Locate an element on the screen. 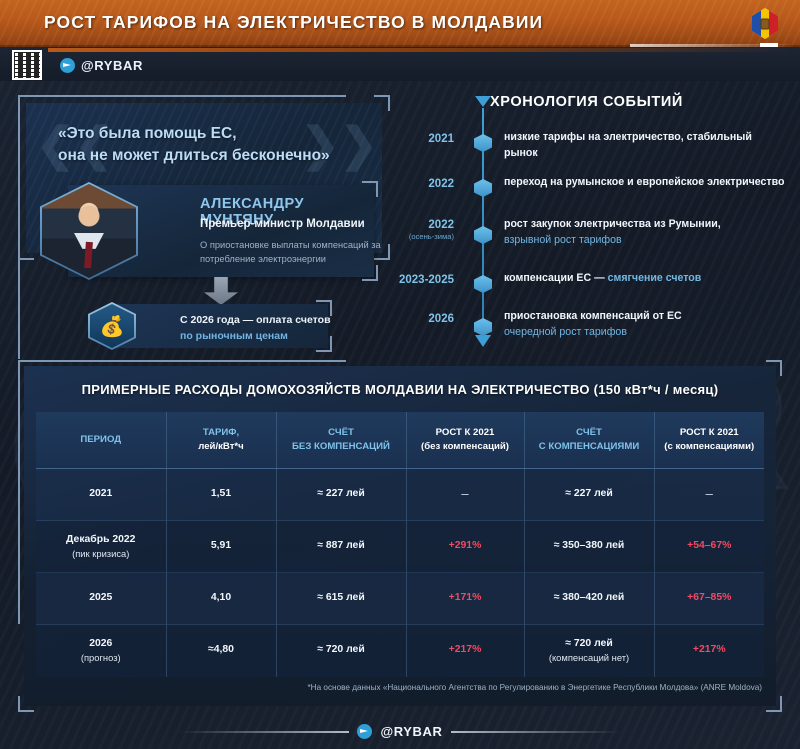 This screenshot has width=800, height=749. brand-tag: @RYBAR is located at coordinates (101, 65).